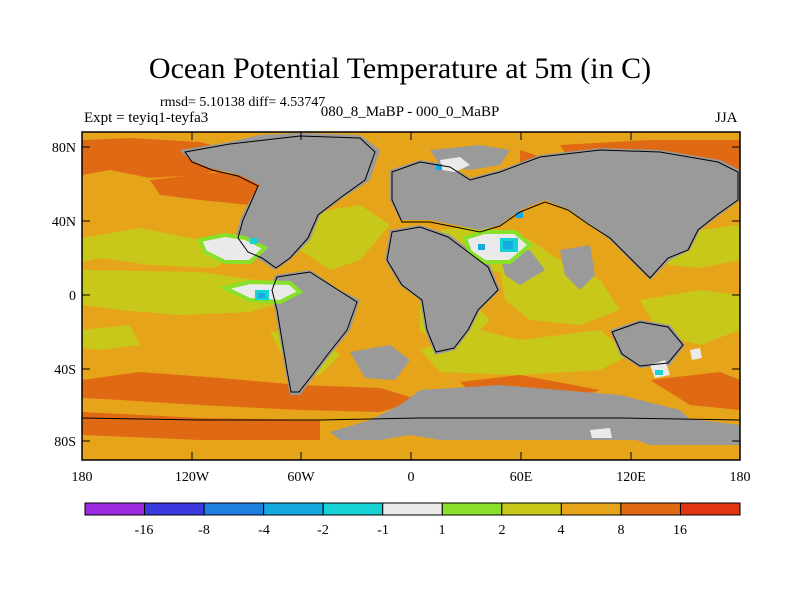  What do you see at coordinates (72, 296) in the screenshot?
I see `y-tick-label: 0` at bounding box center [72, 296].